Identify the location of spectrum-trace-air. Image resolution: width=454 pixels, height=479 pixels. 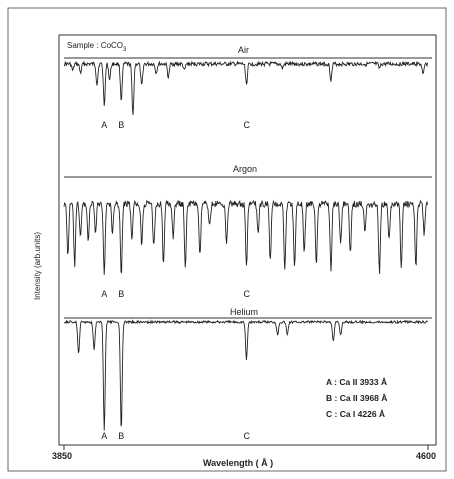
(246, 88).